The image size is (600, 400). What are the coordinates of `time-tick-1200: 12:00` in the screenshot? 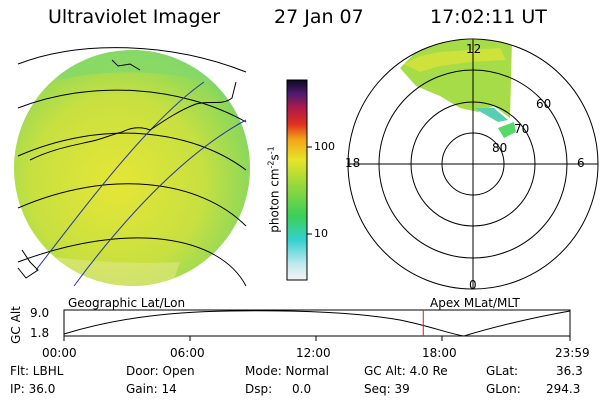 It's located at (313, 353).